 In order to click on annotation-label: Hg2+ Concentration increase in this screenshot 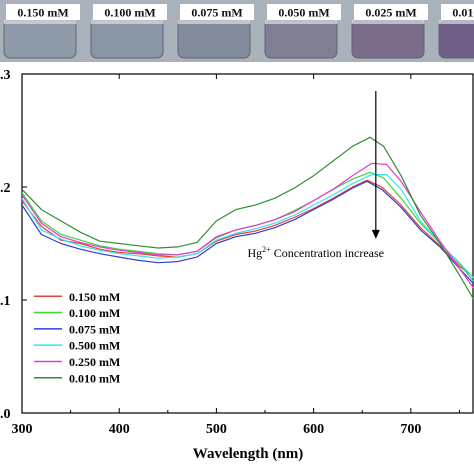, I will do `click(316, 252)`.